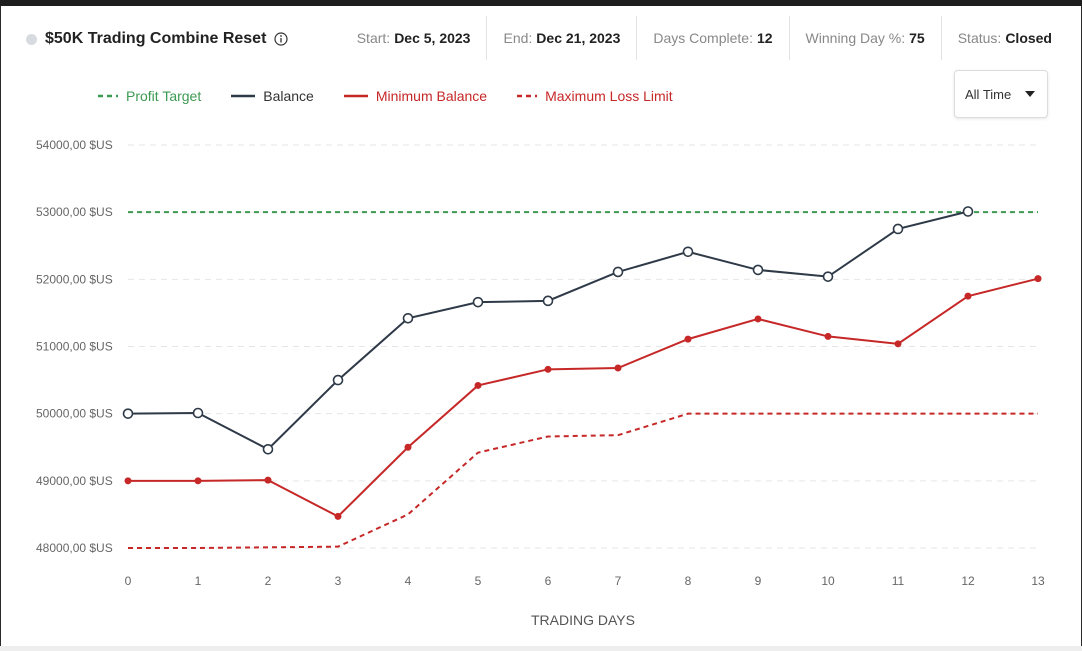 This screenshot has width=1082, height=651. What do you see at coordinates (74, 548) in the screenshot?
I see `y-tick-label: 48000,00 $US` at bounding box center [74, 548].